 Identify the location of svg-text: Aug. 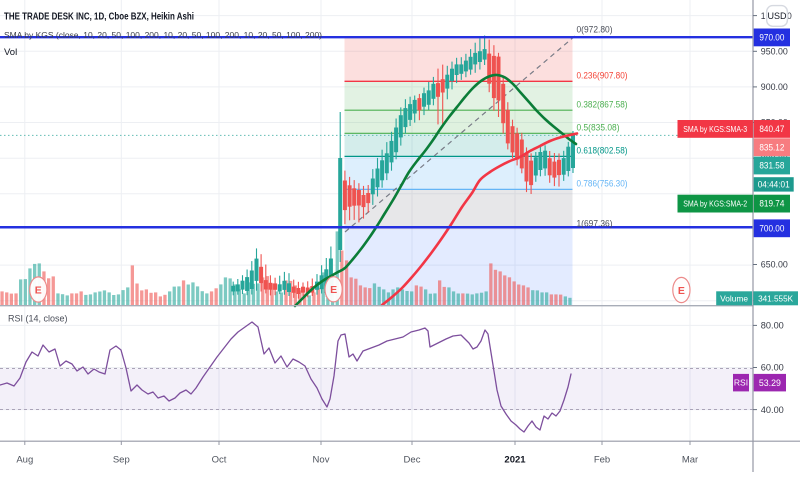
(24, 460).